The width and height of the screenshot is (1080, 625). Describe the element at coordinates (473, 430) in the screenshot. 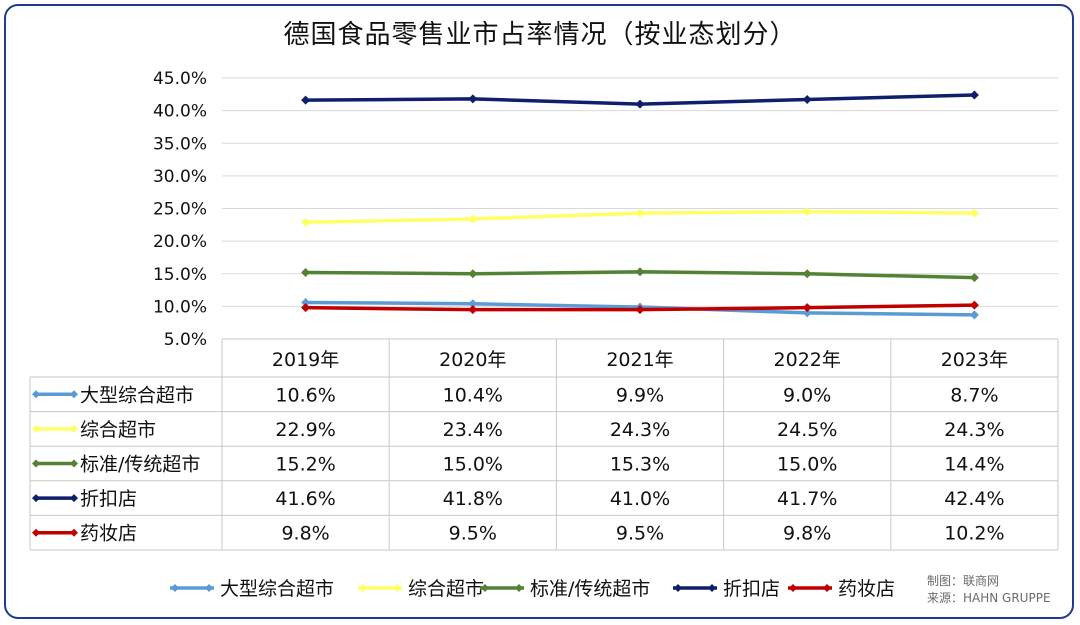

I see `table-value-cell: 23.4%` at that location.